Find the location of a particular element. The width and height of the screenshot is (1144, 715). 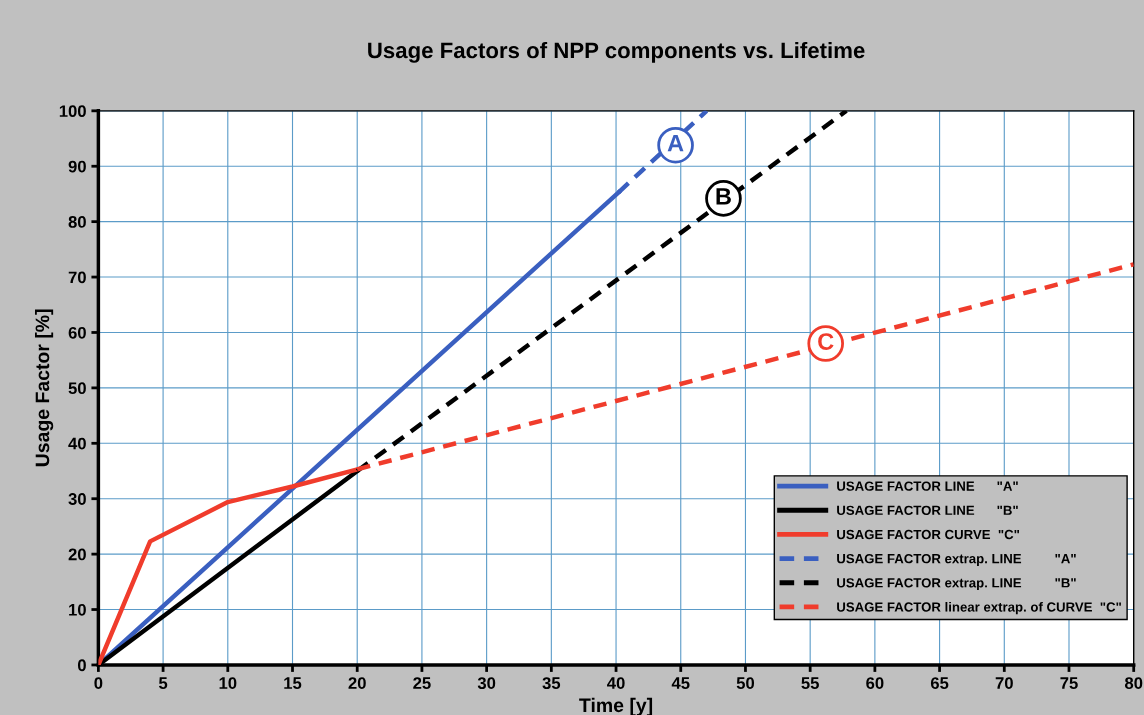

x-tick-label: 5 is located at coordinates (163, 683).